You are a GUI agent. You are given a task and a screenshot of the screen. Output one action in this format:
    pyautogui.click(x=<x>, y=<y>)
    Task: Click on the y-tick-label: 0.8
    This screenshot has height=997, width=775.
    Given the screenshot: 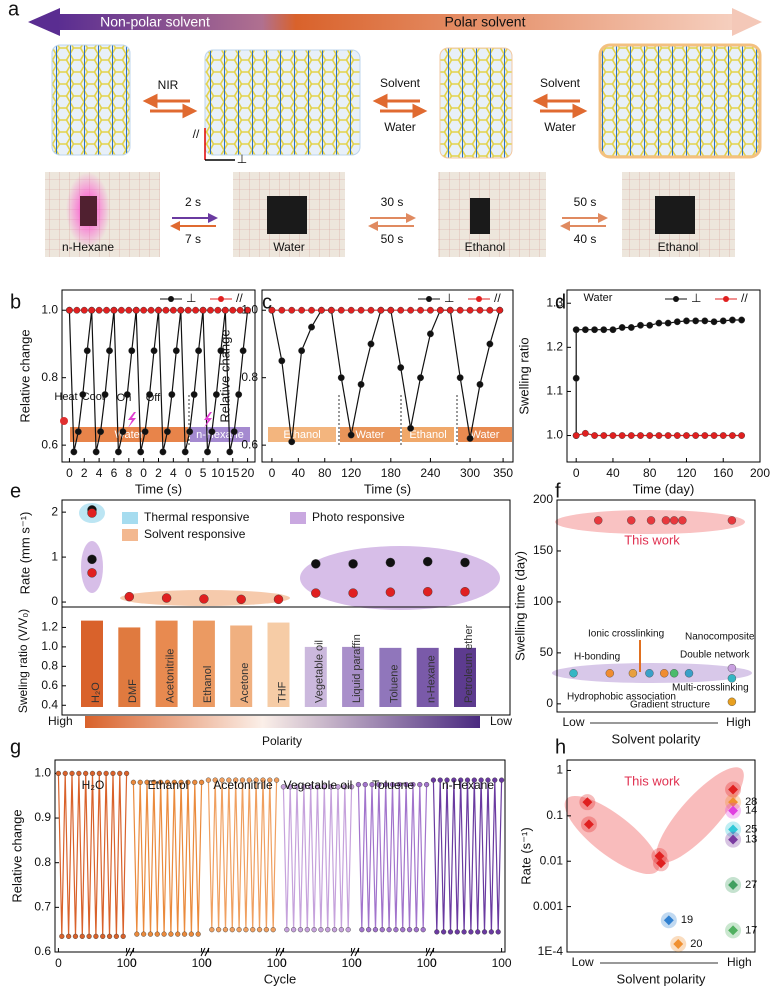 What is the action you would take?
    pyautogui.click(x=249, y=377)
    